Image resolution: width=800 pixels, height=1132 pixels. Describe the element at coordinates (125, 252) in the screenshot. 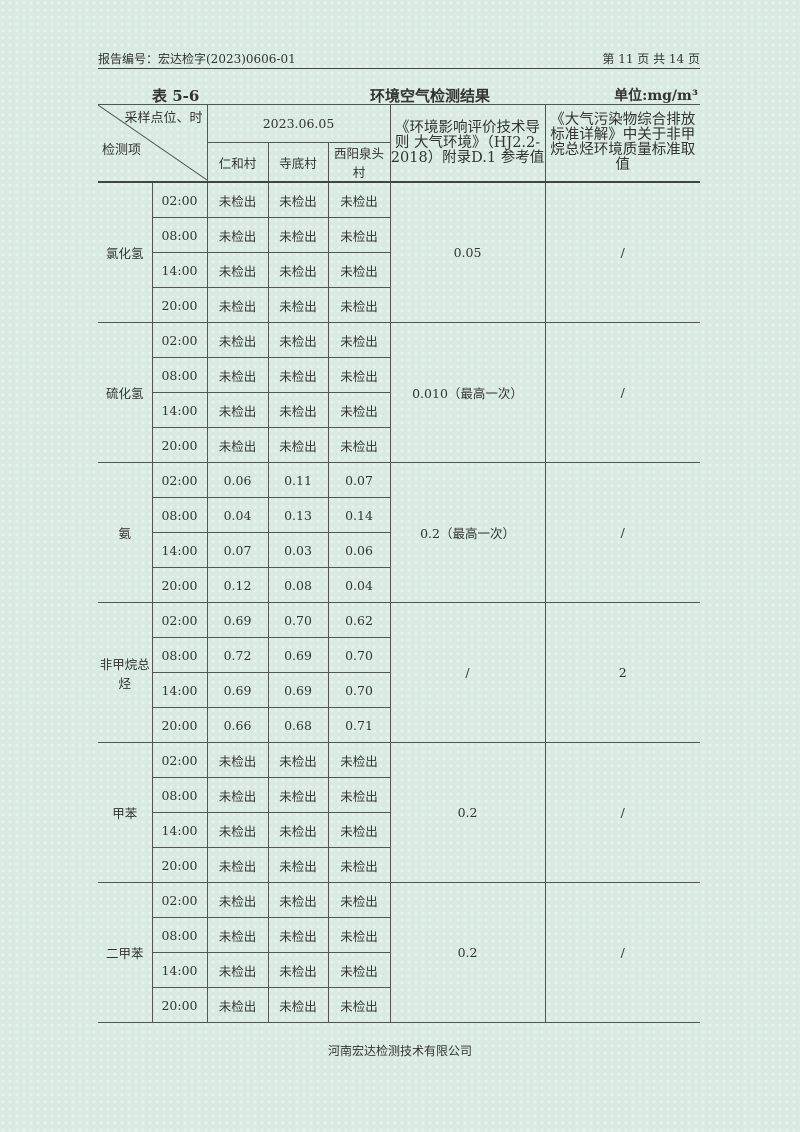

I see `item-name: 氯化氢` at that location.